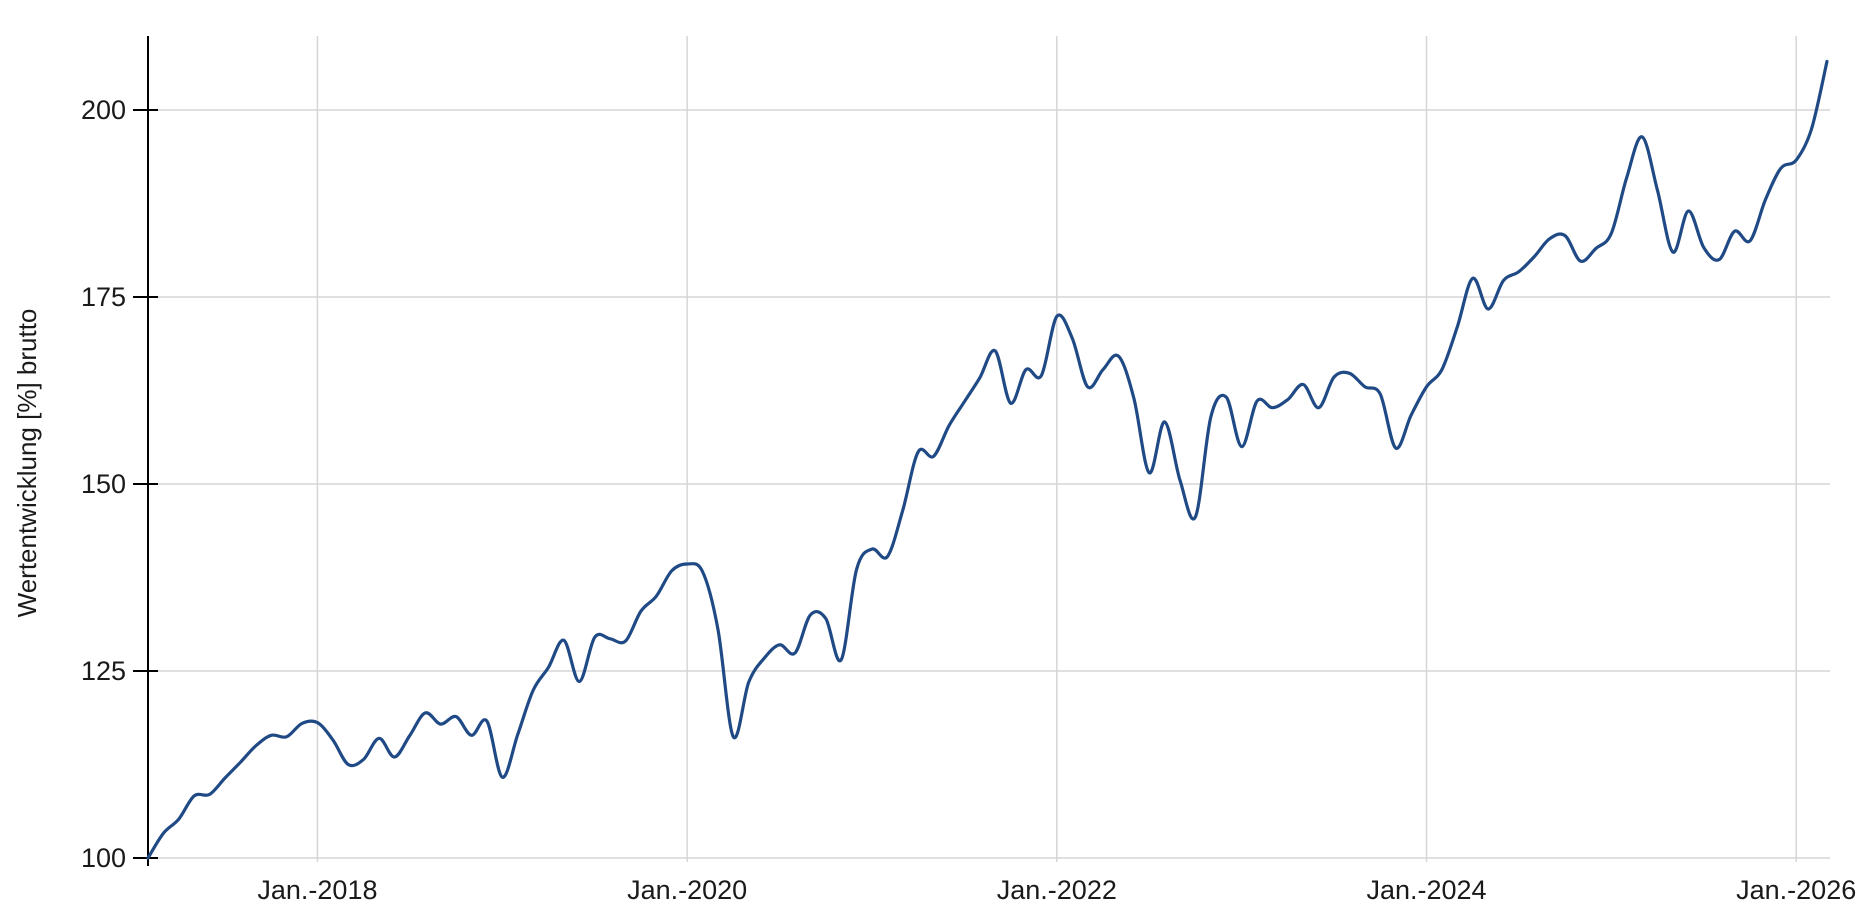 Image resolution: width=1866 pixels, height=920 pixels. Describe the element at coordinates (103, 484) in the screenshot. I see `y-tick-label: 150` at that location.